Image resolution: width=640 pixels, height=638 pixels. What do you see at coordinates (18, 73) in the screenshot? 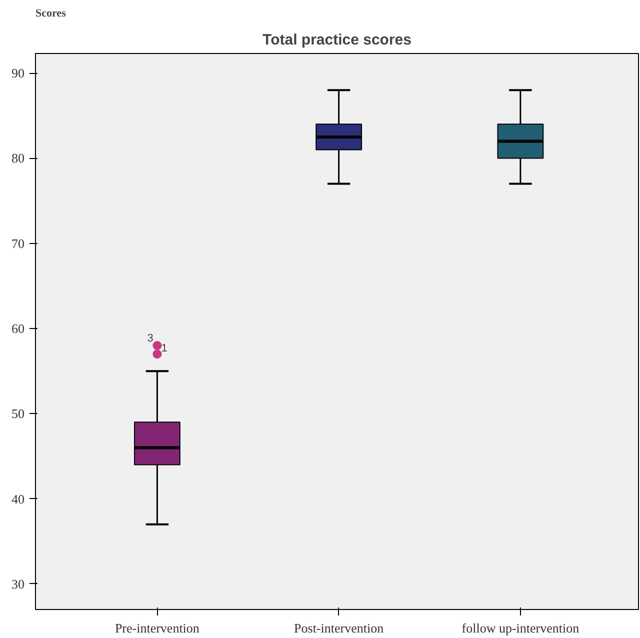
I see `y-tick-label: 90` at bounding box center [18, 73].